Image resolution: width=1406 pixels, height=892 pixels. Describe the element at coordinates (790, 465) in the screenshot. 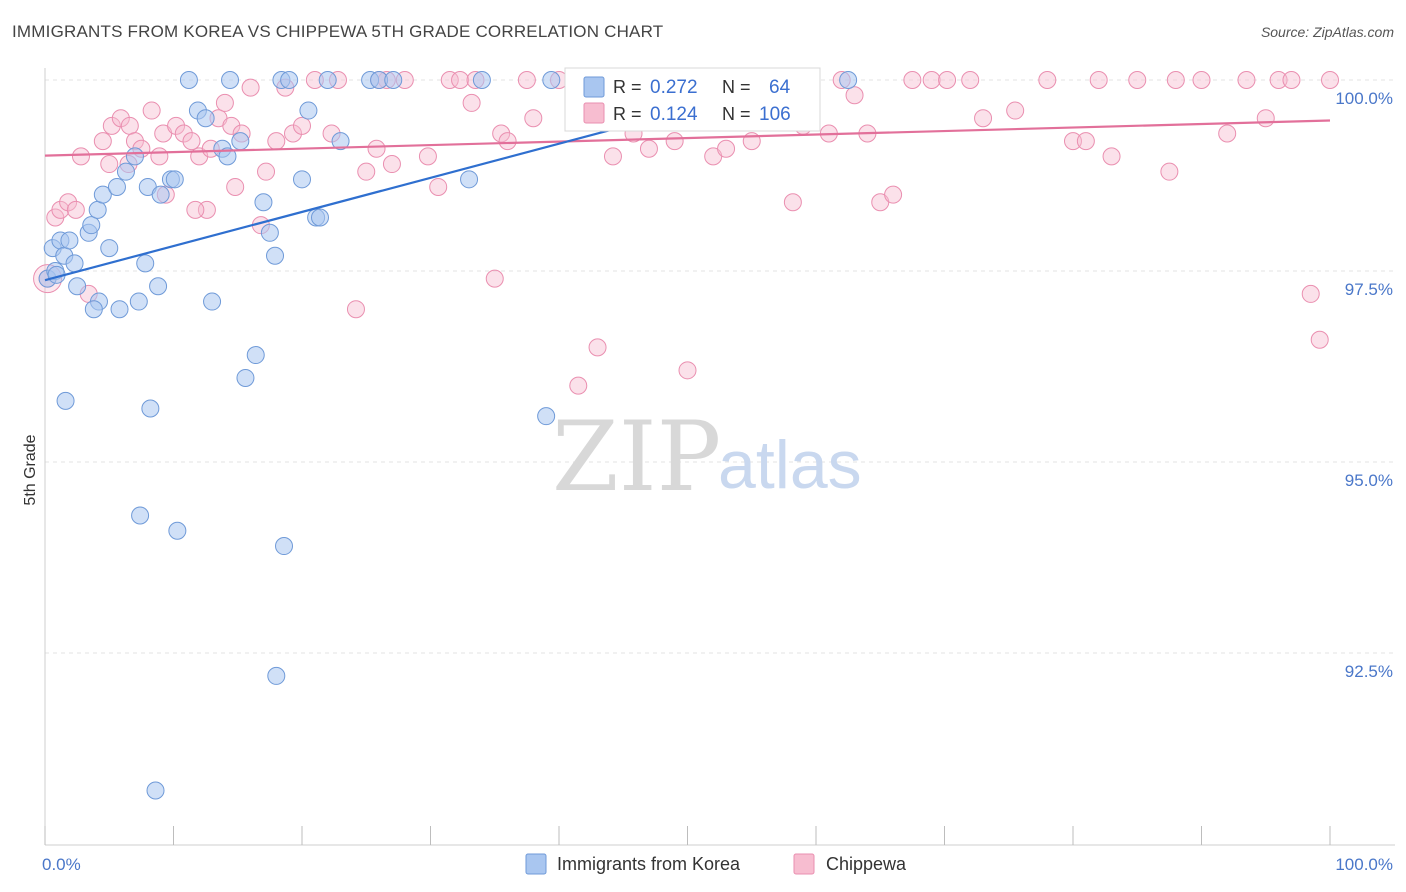

I see `watermark-atlas: atlas` at that location.